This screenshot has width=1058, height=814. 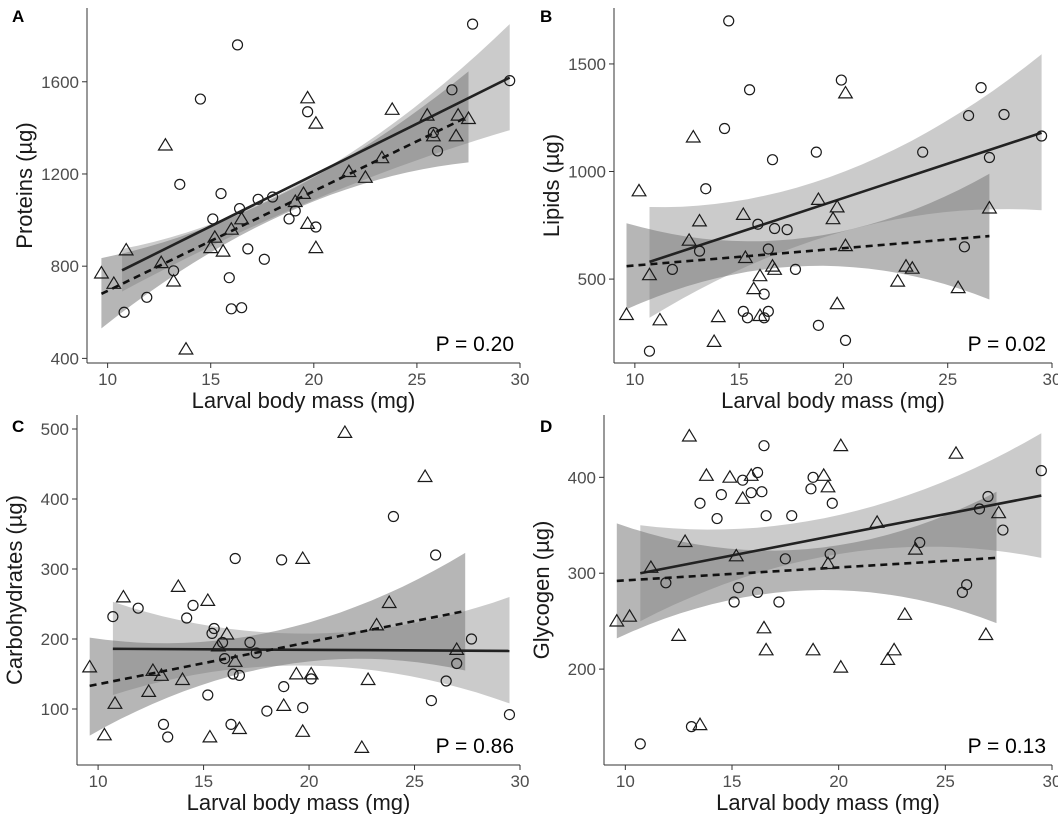 What do you see at coordinates (18, 16) in the screenshot?
I see `panel-letter: A` at bounding box center [18, 16].